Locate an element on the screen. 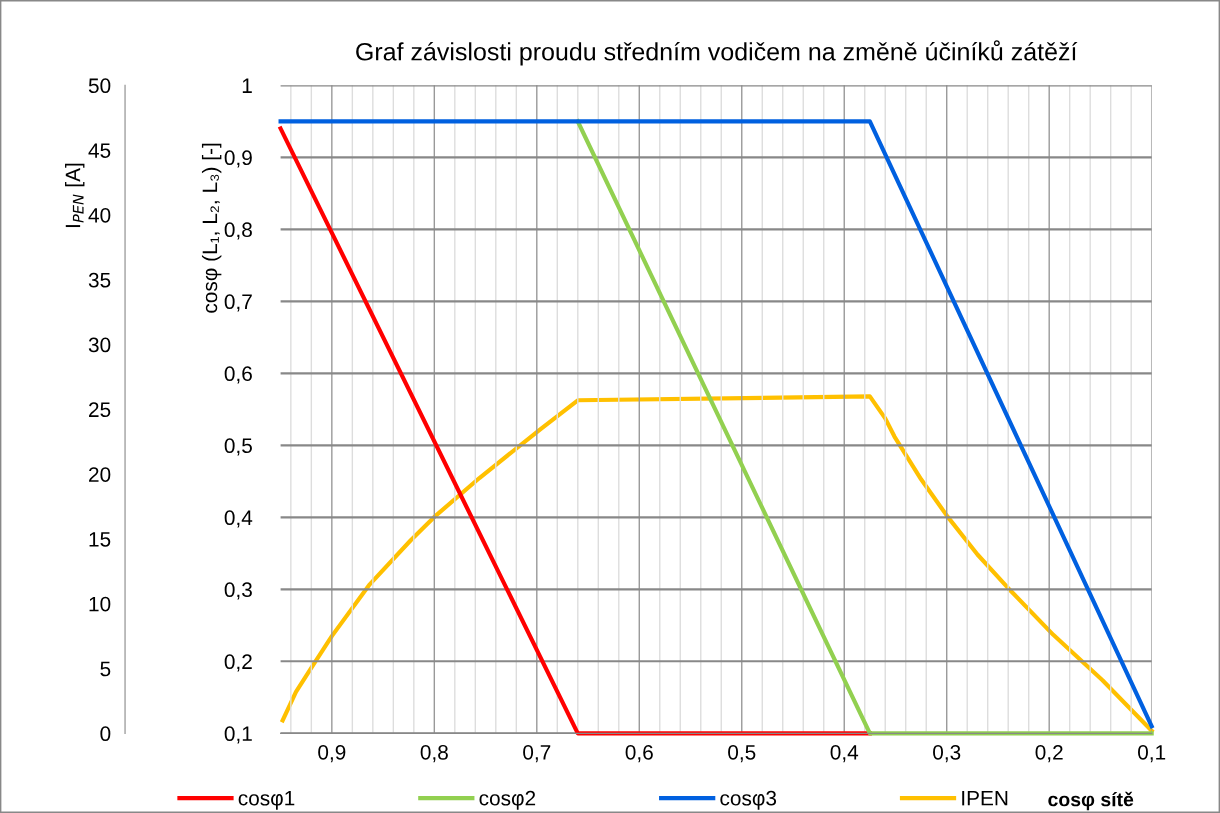 This screenshot has height=813, width=1220. y-tick-label: 0,1 is located at coordinates (238, 735).